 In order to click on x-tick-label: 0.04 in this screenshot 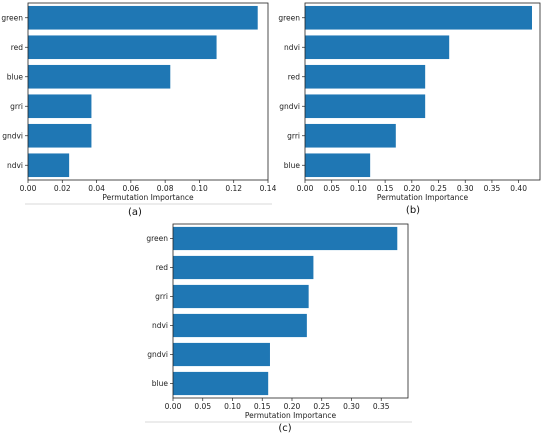, I will do `click(96, 188)`.